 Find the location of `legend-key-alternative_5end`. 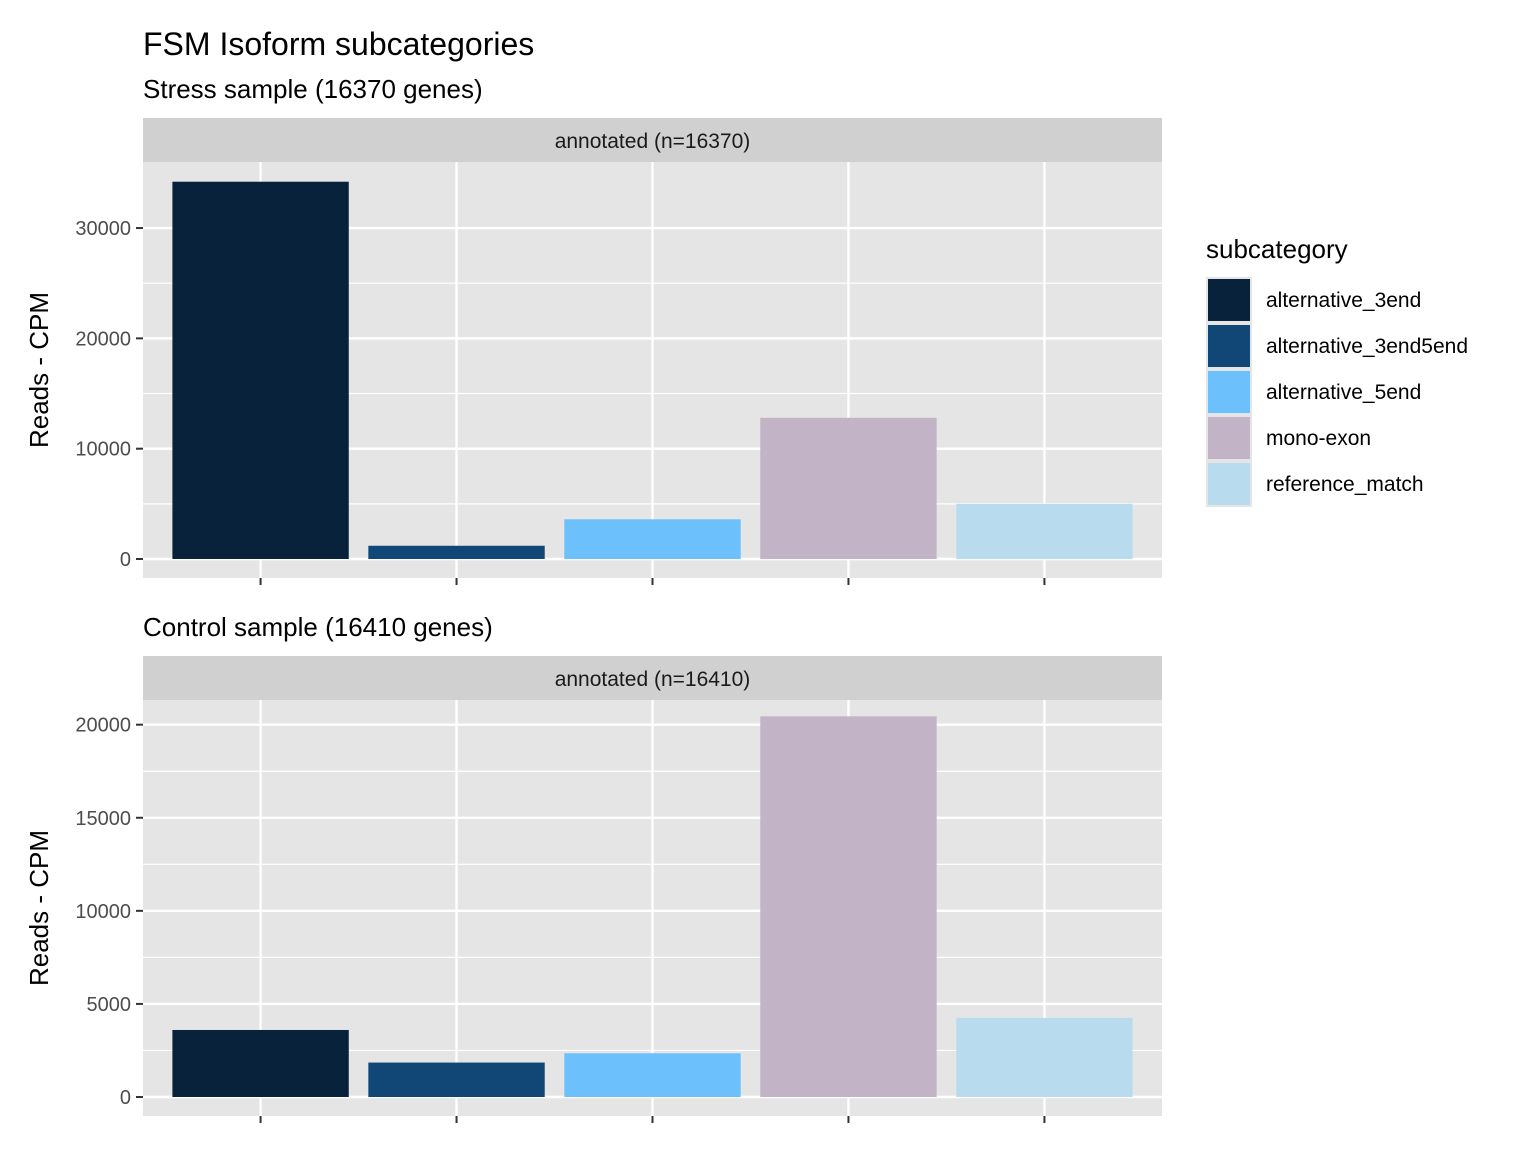

legend-key-alternative_5end is located at coordinates (1229, 392).